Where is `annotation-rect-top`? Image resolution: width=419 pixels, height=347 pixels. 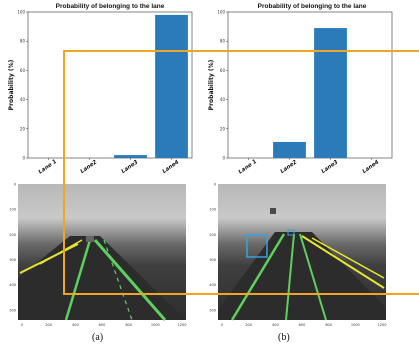
annotation-rect-top is located at coordinates (234, 51).